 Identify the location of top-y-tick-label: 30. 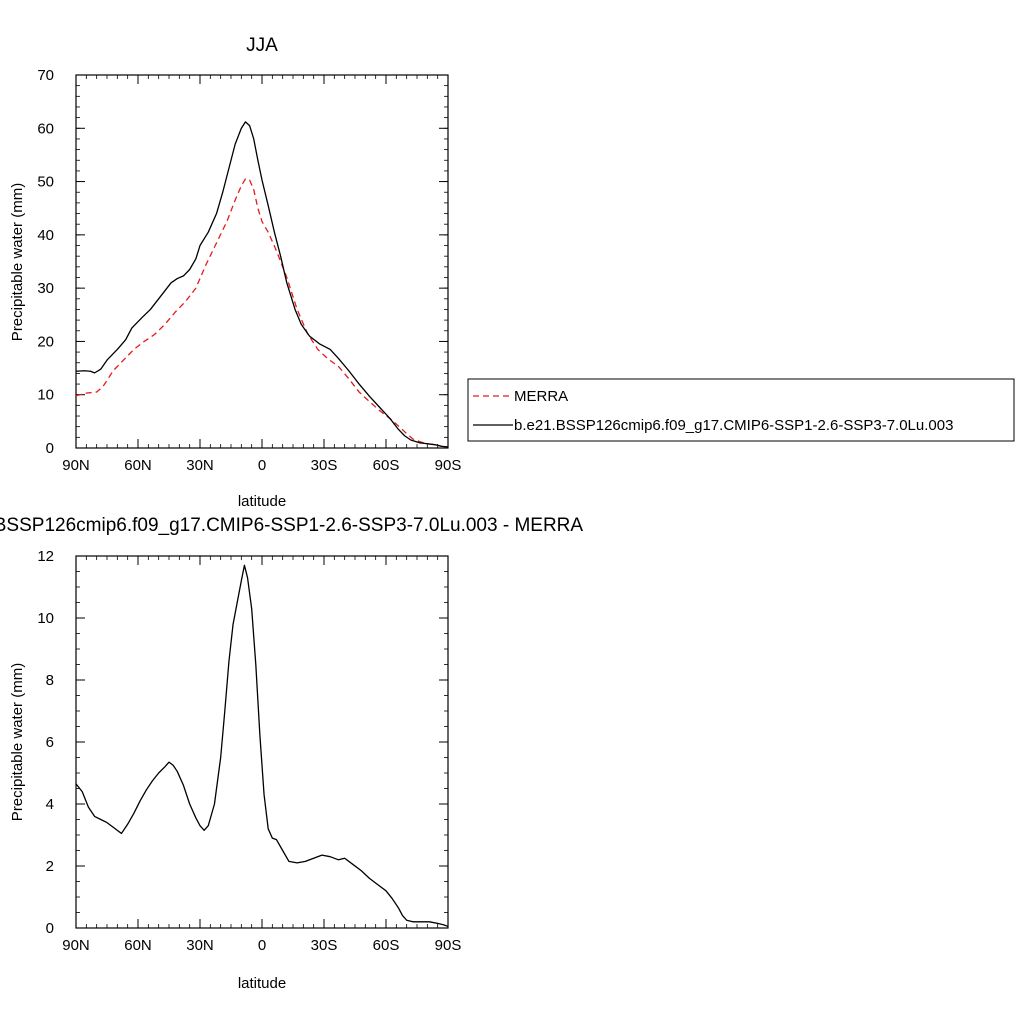
(45, 288).